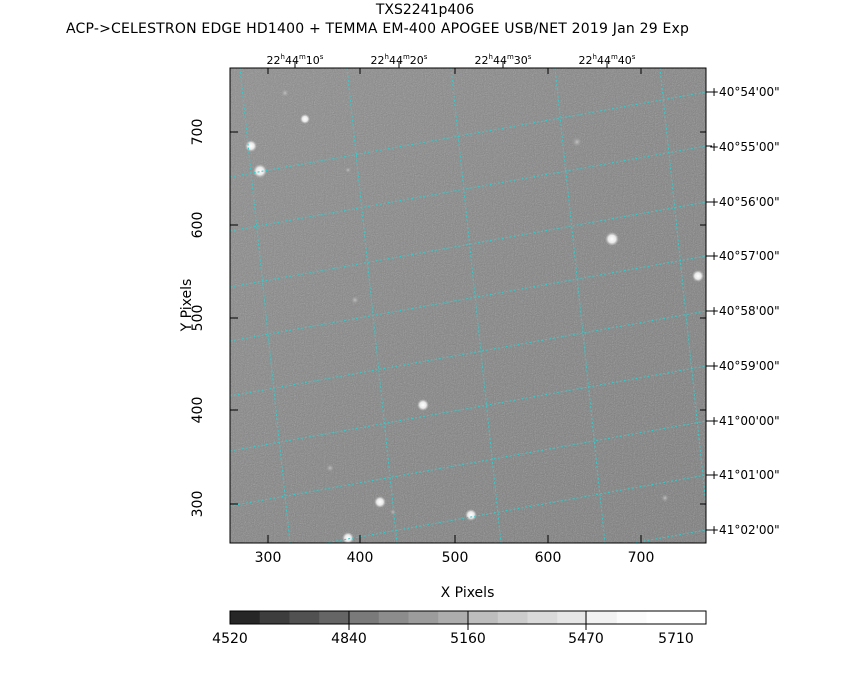  Describe the element at coordinates (468, 639) in the screenshot. I see `colorbar-label: 5160` at that location.